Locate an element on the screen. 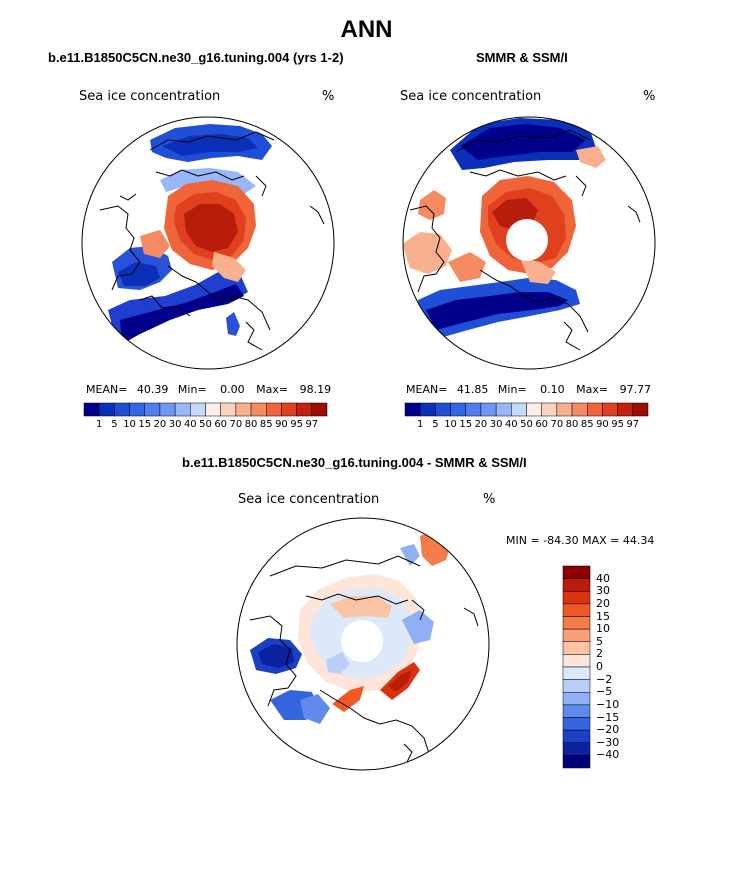  diff-subtitle: Sea ice concentration is located at coordinates (309, 499).